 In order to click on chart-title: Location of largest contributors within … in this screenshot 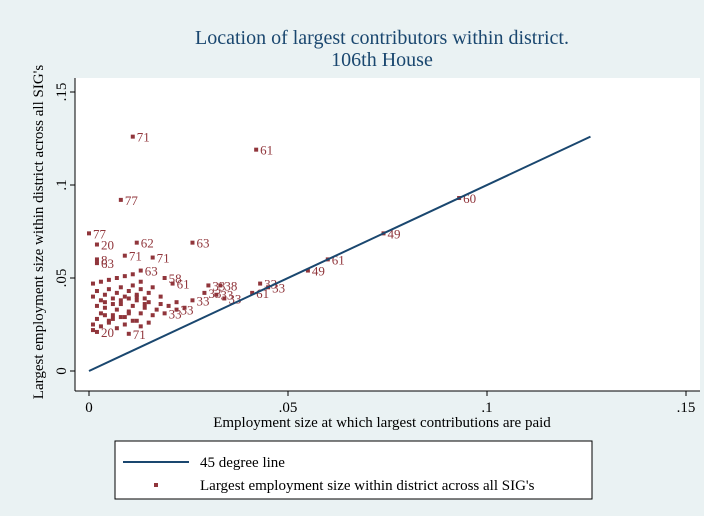, I will do `click(382, 38)`.